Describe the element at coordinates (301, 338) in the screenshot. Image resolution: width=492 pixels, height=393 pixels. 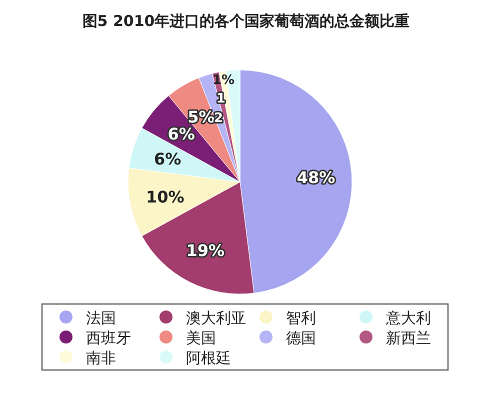
I see `legend-label: 德国` at that location.